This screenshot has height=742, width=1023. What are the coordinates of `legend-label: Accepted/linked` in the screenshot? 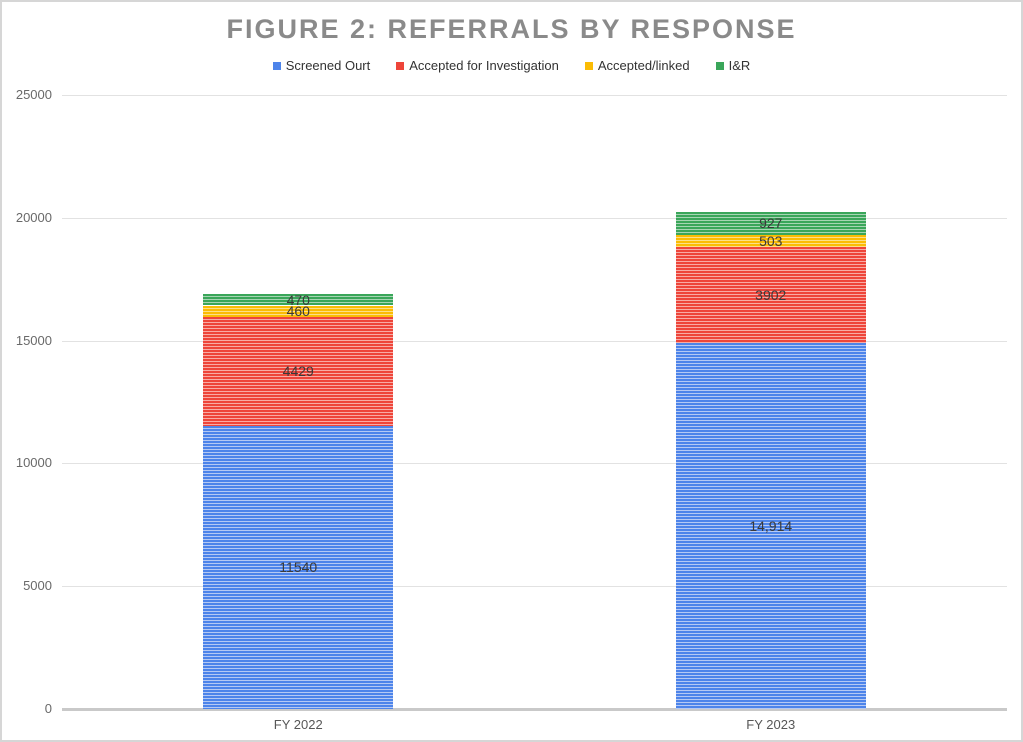 It's located at (643, 65).